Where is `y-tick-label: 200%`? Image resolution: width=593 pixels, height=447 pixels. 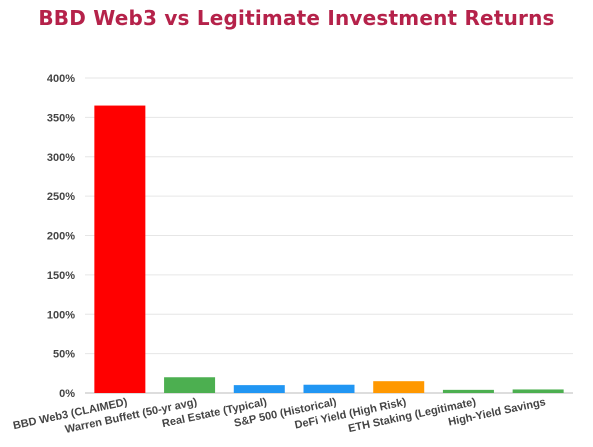 y-tick-label: 200% is located at coordinates (61, 237).